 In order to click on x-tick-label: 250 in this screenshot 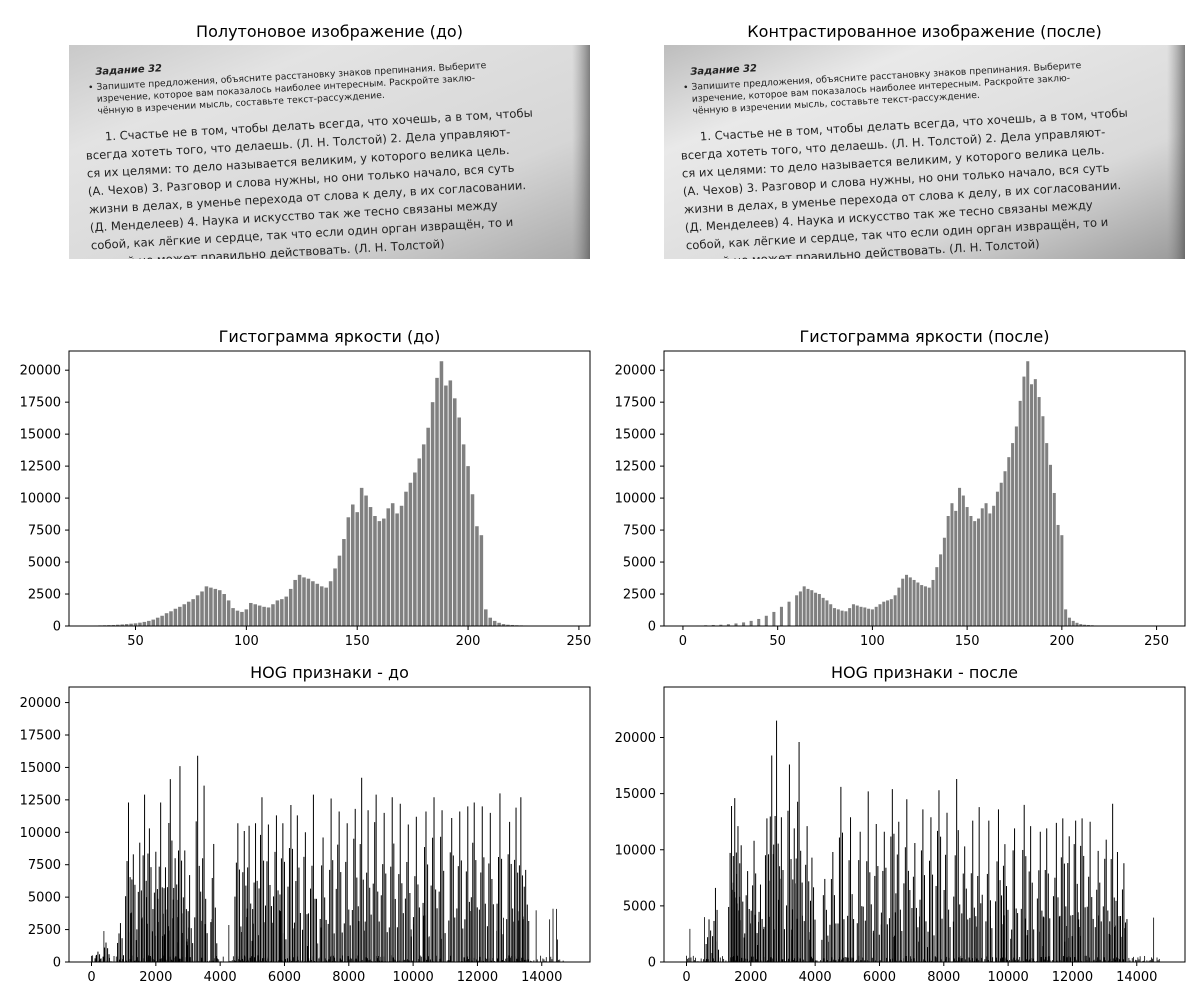, I will do `click(1156, 641)`.